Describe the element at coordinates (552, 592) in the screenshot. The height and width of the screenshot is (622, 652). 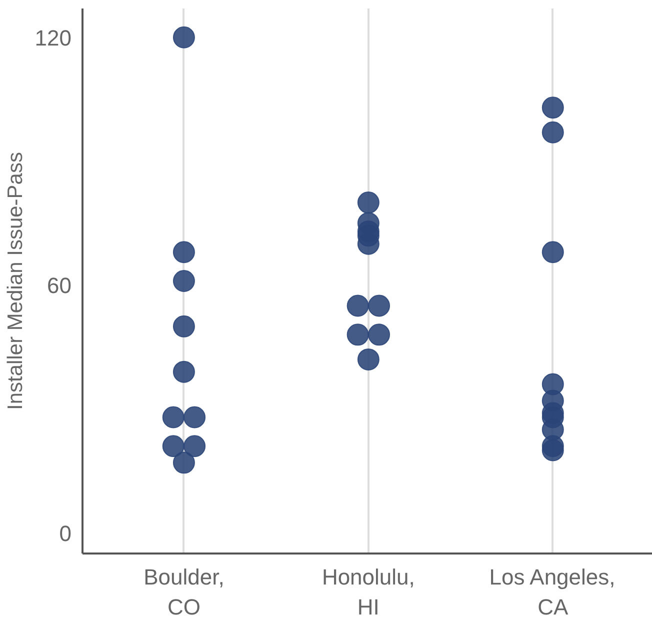
I see `x-tick-label: Los Angeles, CA` at that location.